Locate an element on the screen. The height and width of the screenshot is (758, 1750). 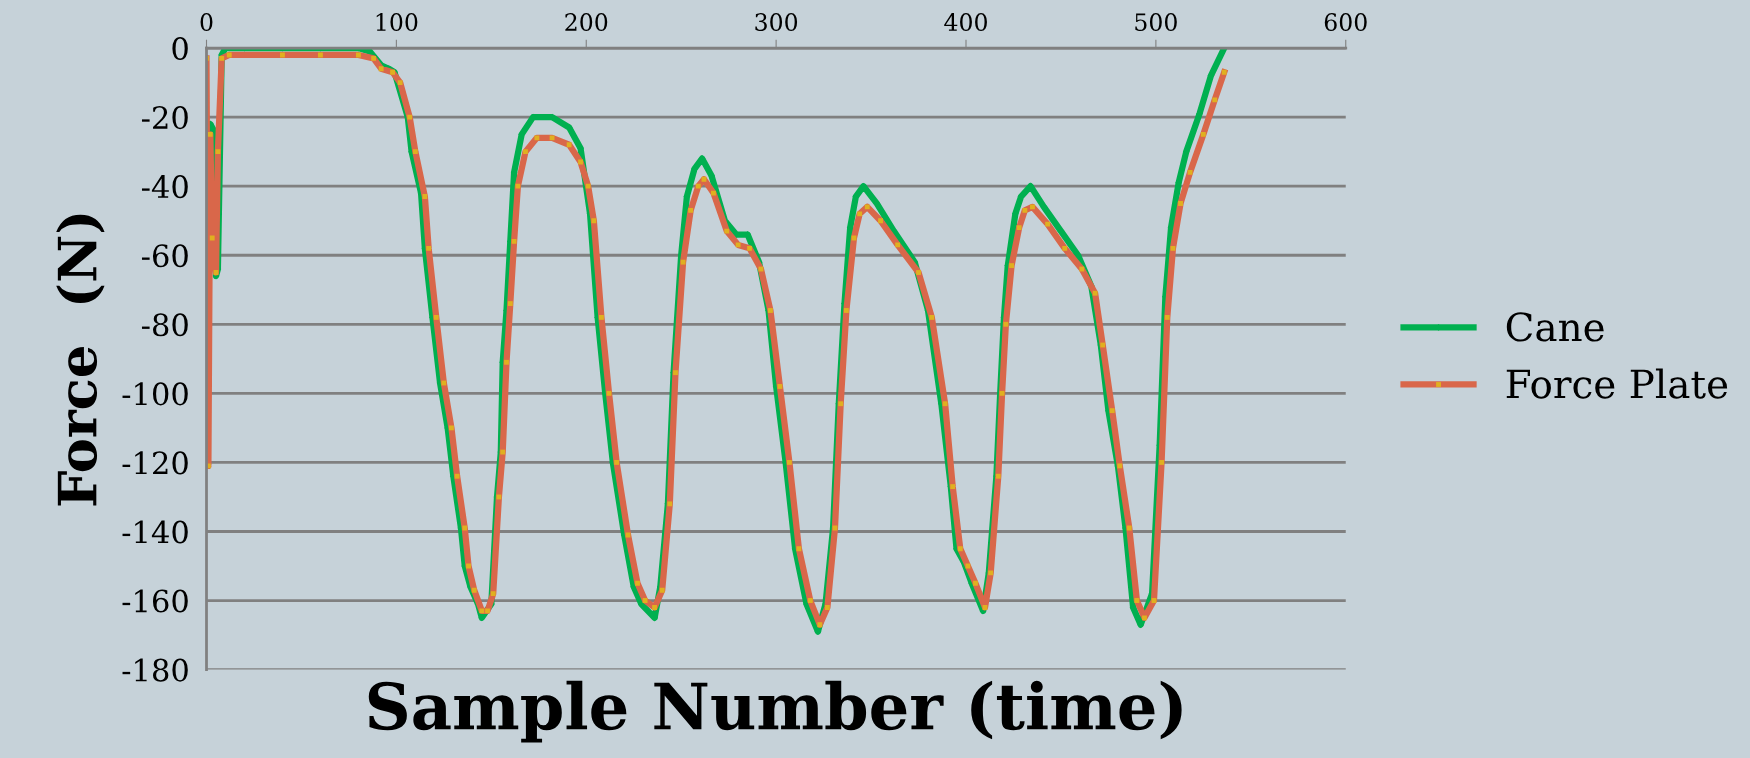
x-axis-title: Sample Number (time) is located at coordinates (775, 711).